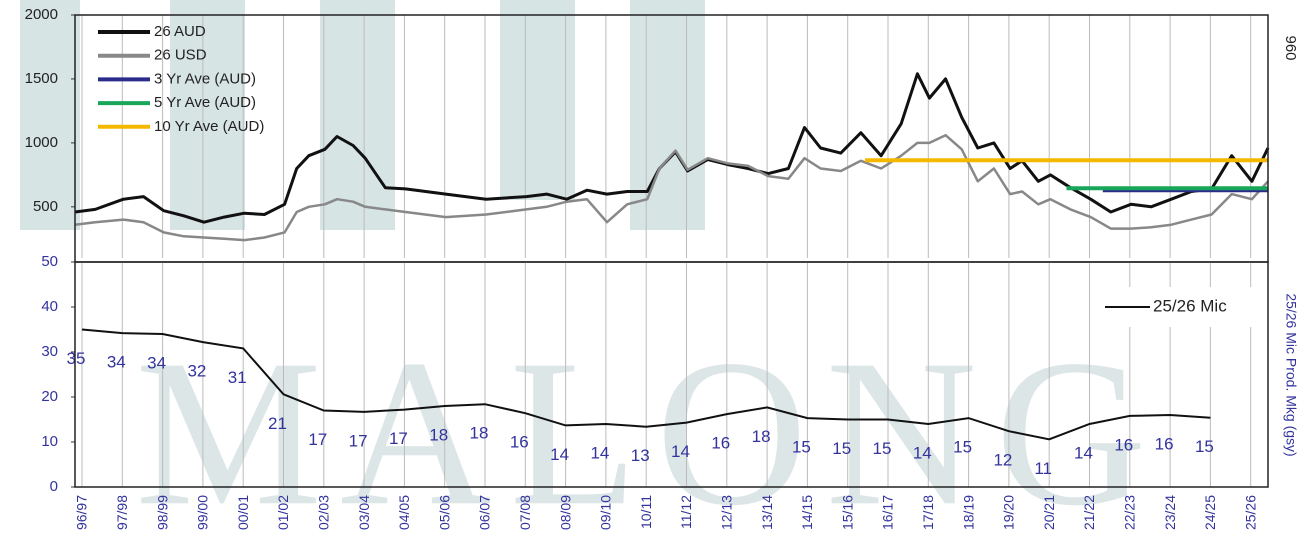  I want to click on y-axis-label: 25/26 Mic Prod. Mkg (gsy), so click(1291, 374).